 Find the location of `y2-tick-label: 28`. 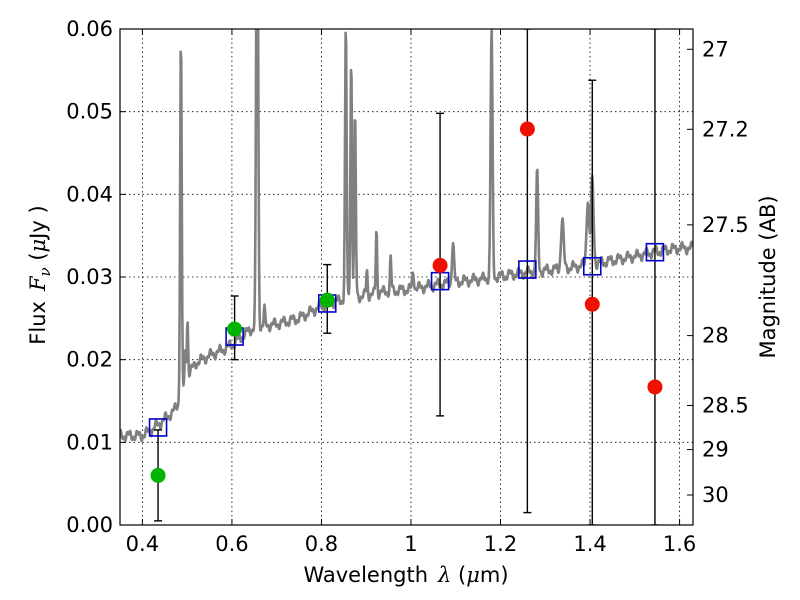

y2-tick-label: 28 is located at coordinates (715, 336).